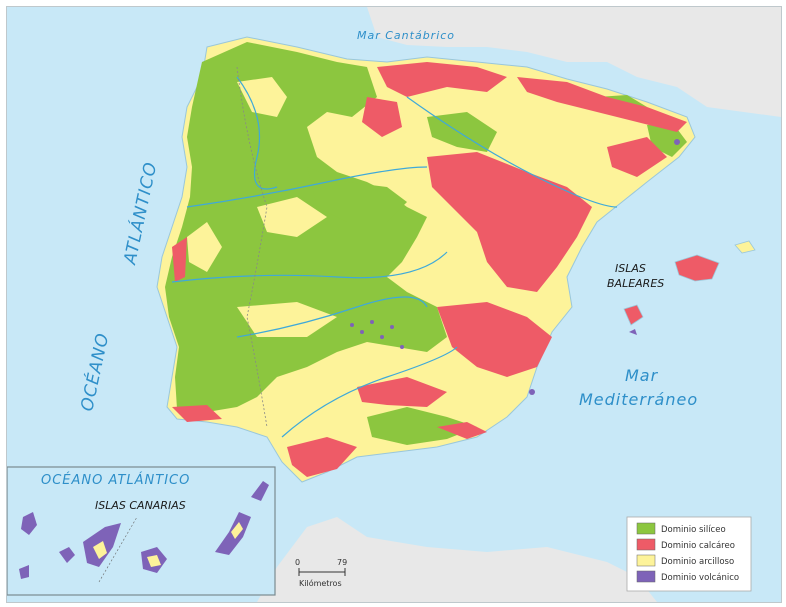 The height and width of the screenshot is (607, 786). Describe the element at coordinates (422, 426) in the screenshot. I see `siliceo-south` at that location.